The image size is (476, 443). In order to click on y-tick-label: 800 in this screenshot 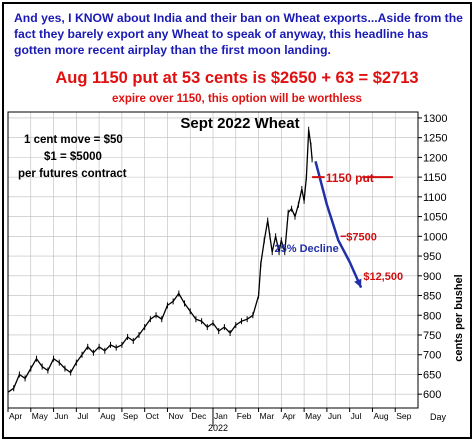, I will do `click(432, 316)`.